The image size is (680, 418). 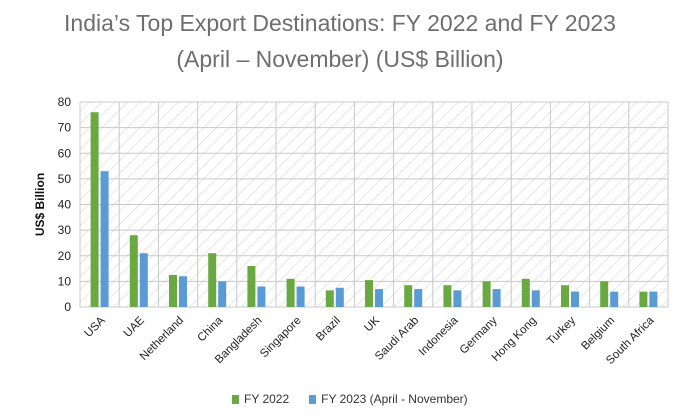 I want to click on bar-fy2023-germany, so click(x=496, y=298).